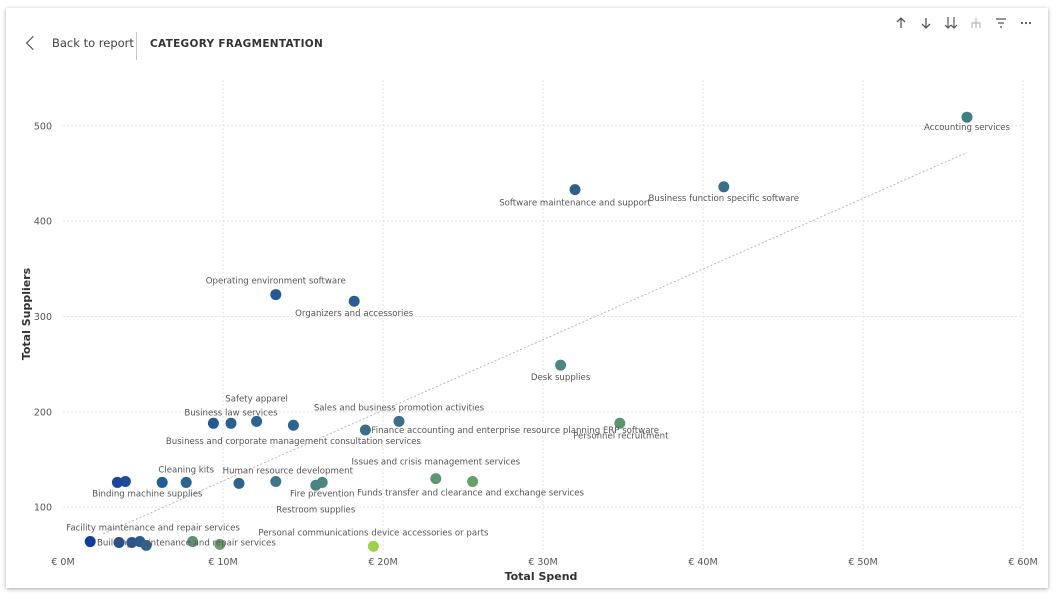 The height and width of the screenshot is (599, 1060). What do you see at coordinates (621, 436) in the screenshot?
I see `data-label: Personnel recruitment` at bounding box center [621, 436].